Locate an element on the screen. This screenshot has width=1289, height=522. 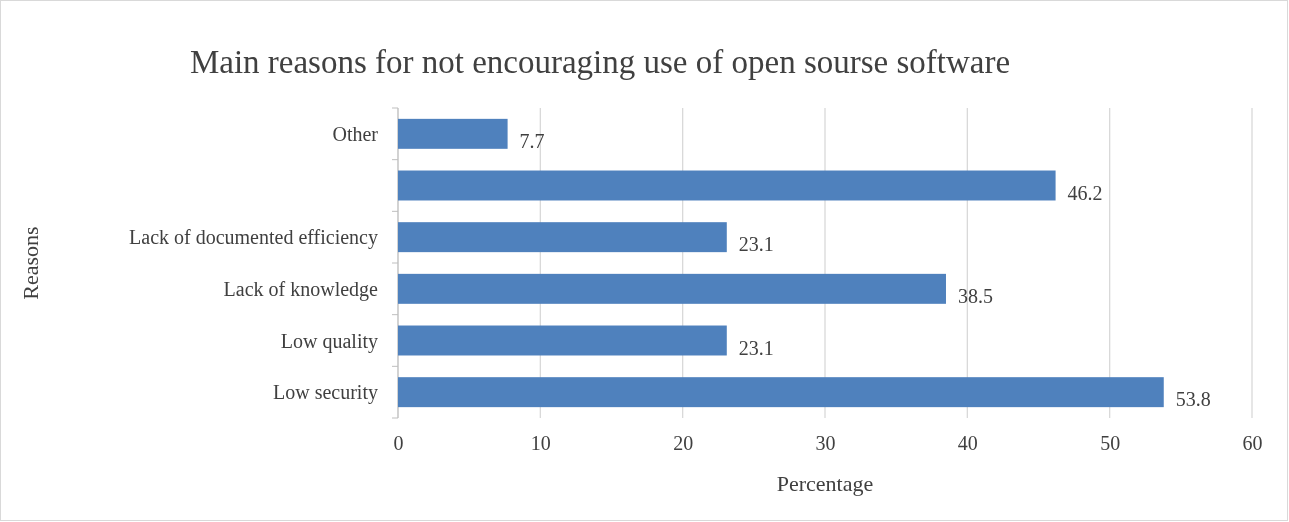
x-tick-label: 10 is located at coordinates (540, 443).